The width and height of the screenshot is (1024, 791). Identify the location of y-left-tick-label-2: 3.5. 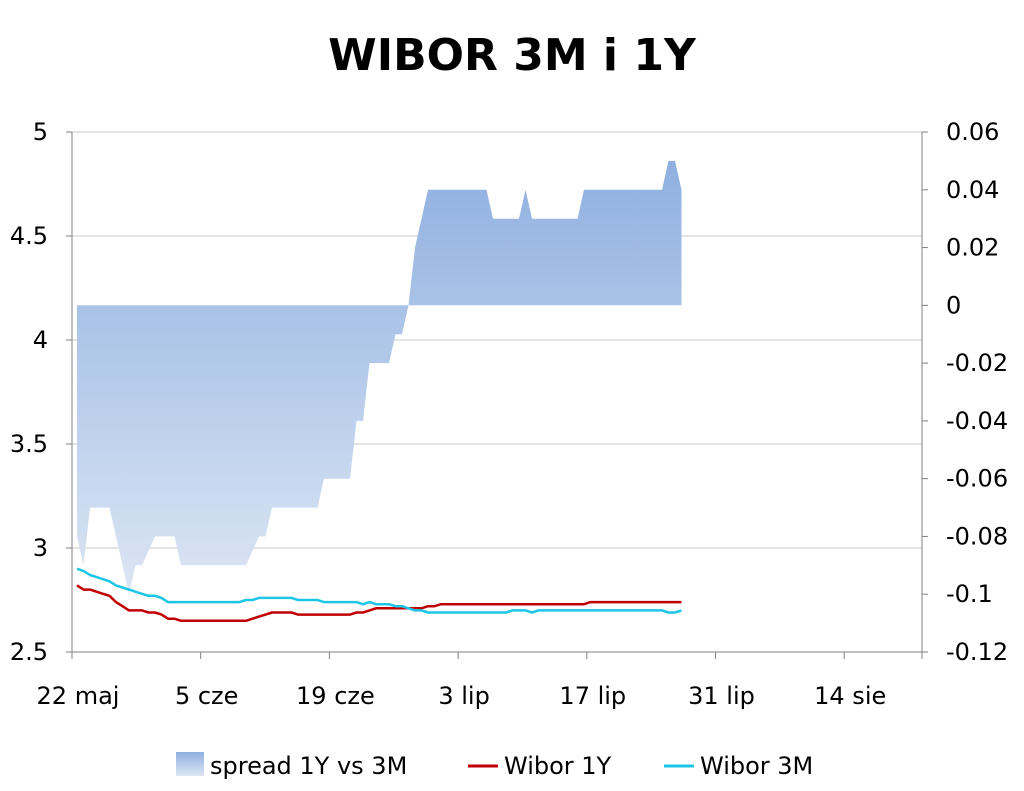
(29, 444).